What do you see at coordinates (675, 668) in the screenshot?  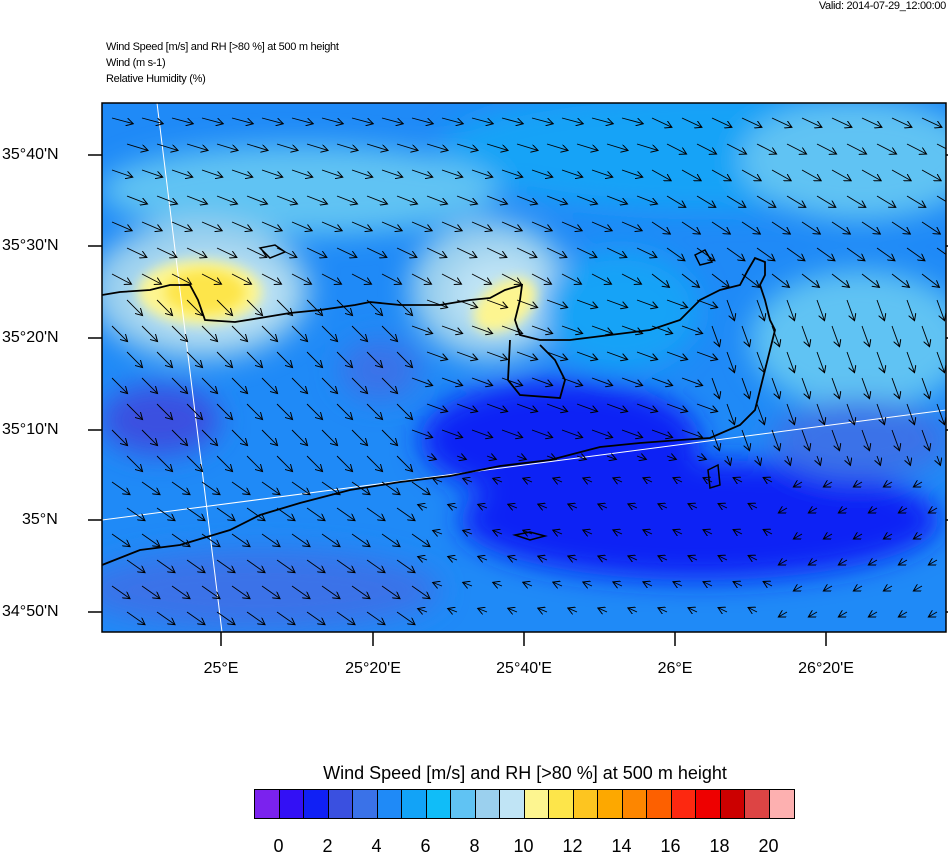 I see `lon-label: 26°E` at bounding box center [675, 668].